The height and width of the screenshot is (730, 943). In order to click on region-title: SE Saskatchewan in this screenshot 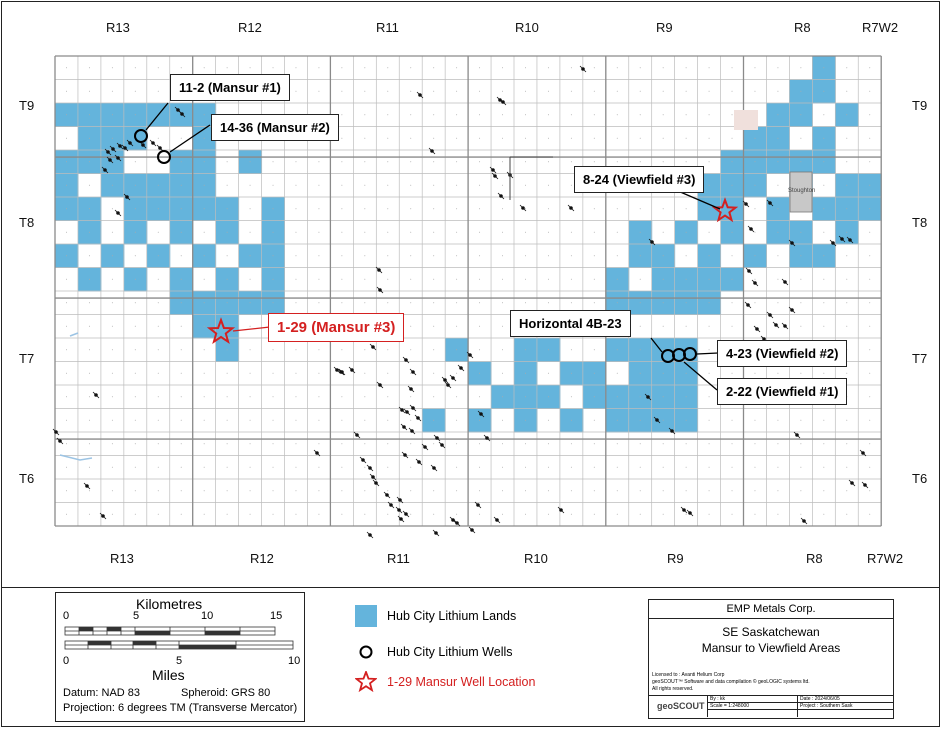, I will do `click(771, 632)`.